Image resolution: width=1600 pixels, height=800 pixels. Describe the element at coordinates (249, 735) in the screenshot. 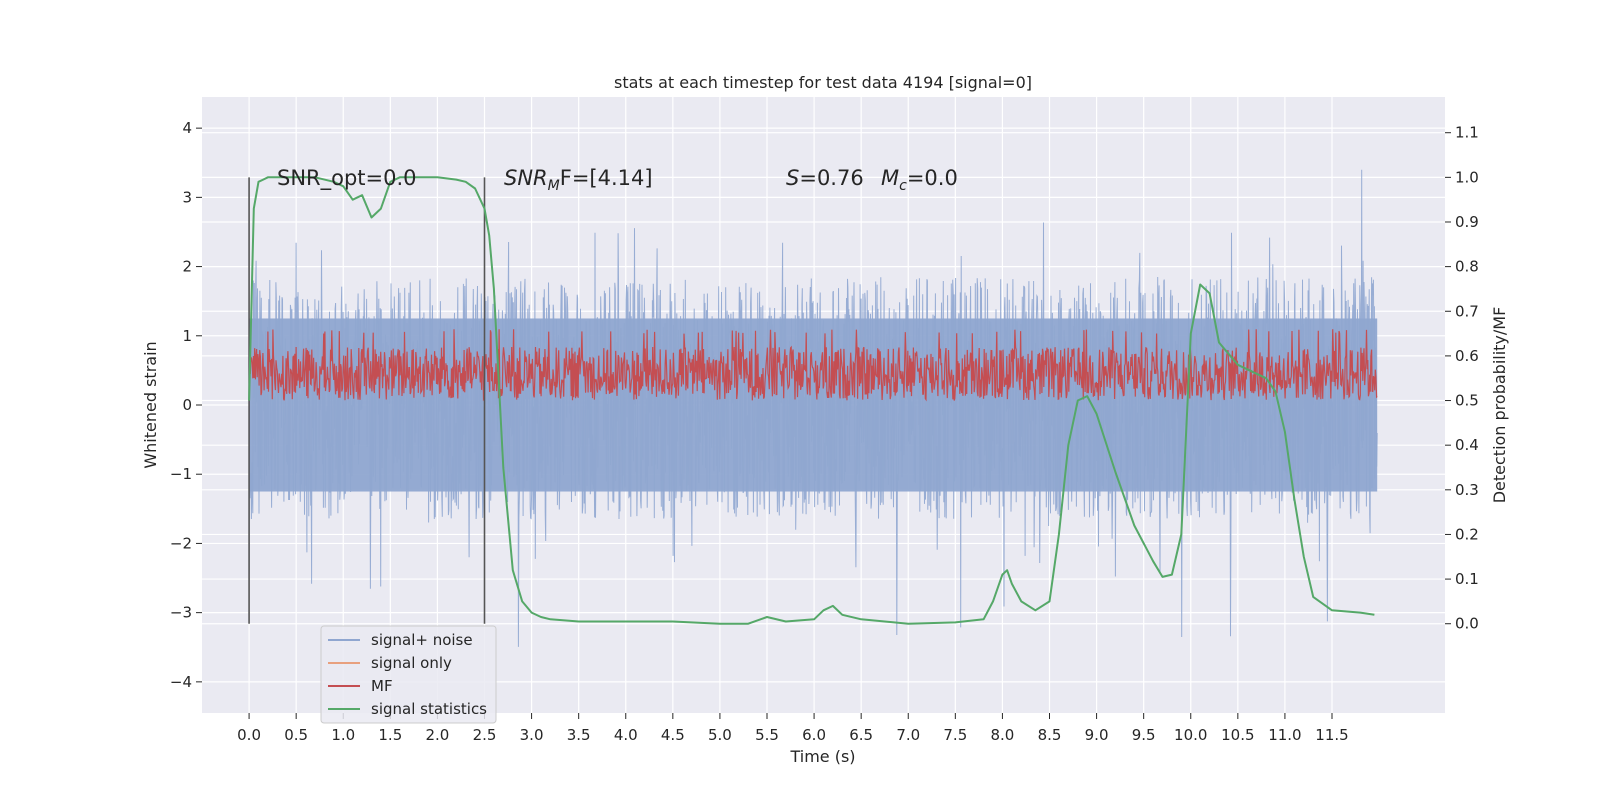

I see `x-tick-label: 0.0` at that location.